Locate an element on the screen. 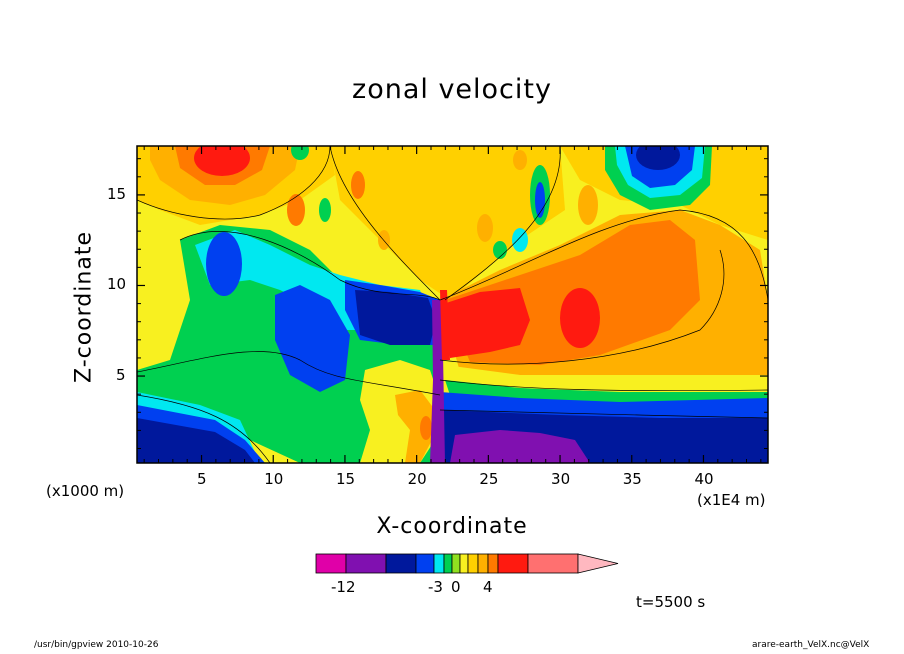 This screenshot has width=904, height=654. colorbar-tick-label: -12 is located at coordinates (343, 587).